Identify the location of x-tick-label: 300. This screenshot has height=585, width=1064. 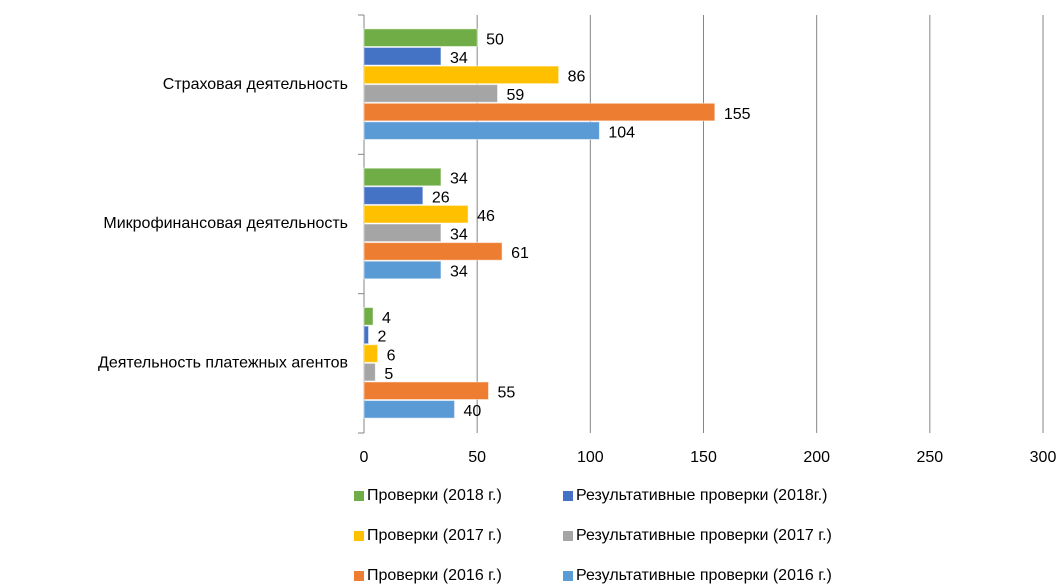
(1043, 457).